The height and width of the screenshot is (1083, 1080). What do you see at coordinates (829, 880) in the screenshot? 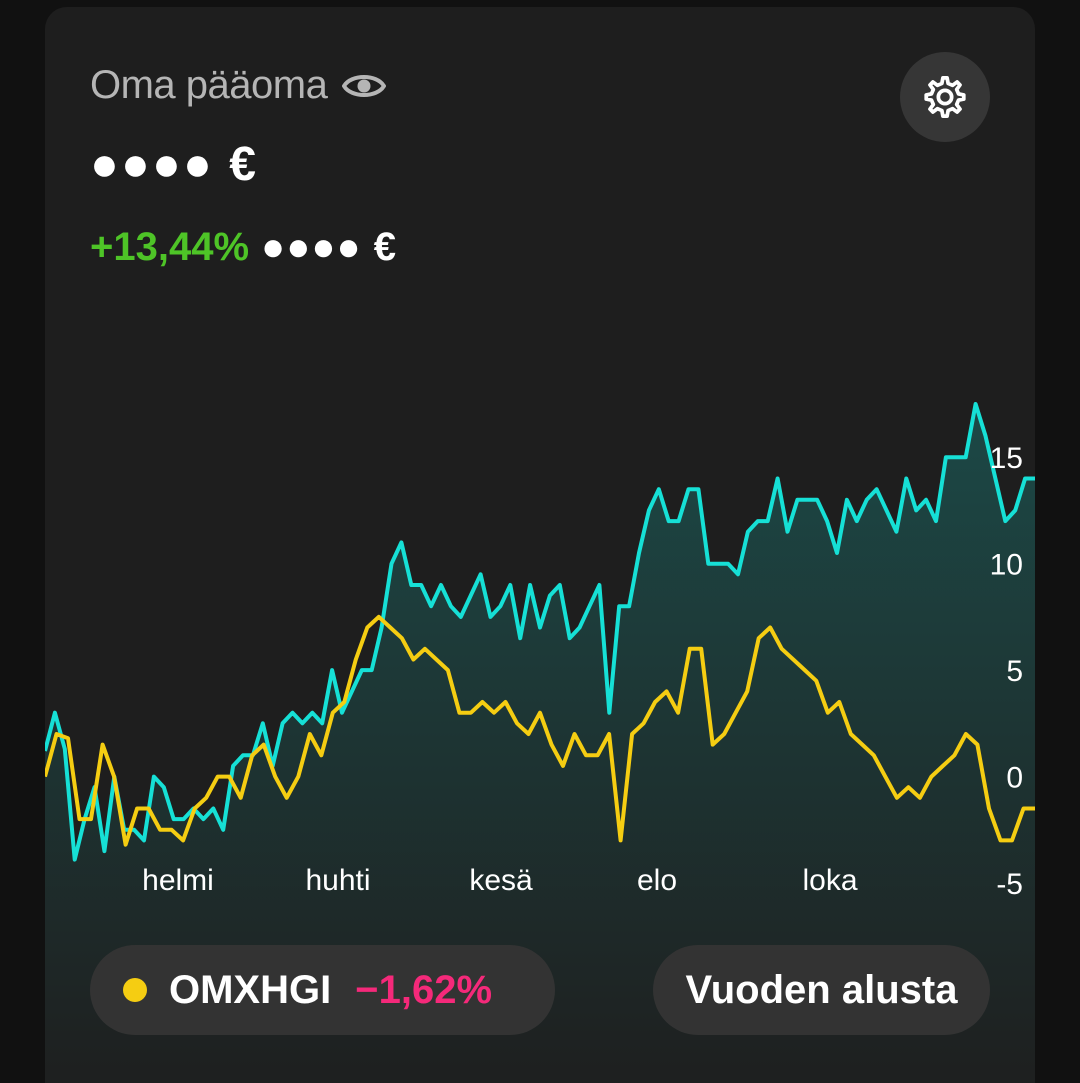
I see `x-tick-label: loka` at bounding box center [829, 880].